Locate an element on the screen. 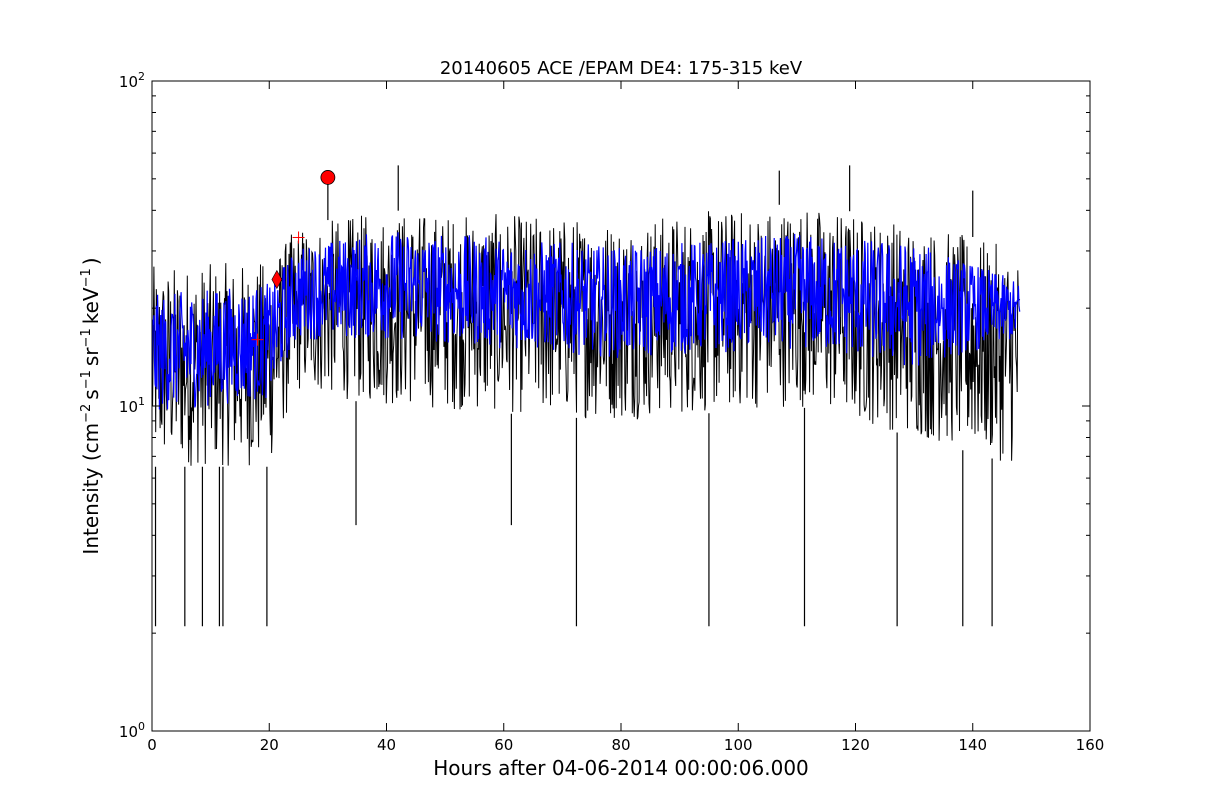 This screenshot has height=812, width=1212. y-label-exp-cm: −2 is located at coordinates (86, 413).